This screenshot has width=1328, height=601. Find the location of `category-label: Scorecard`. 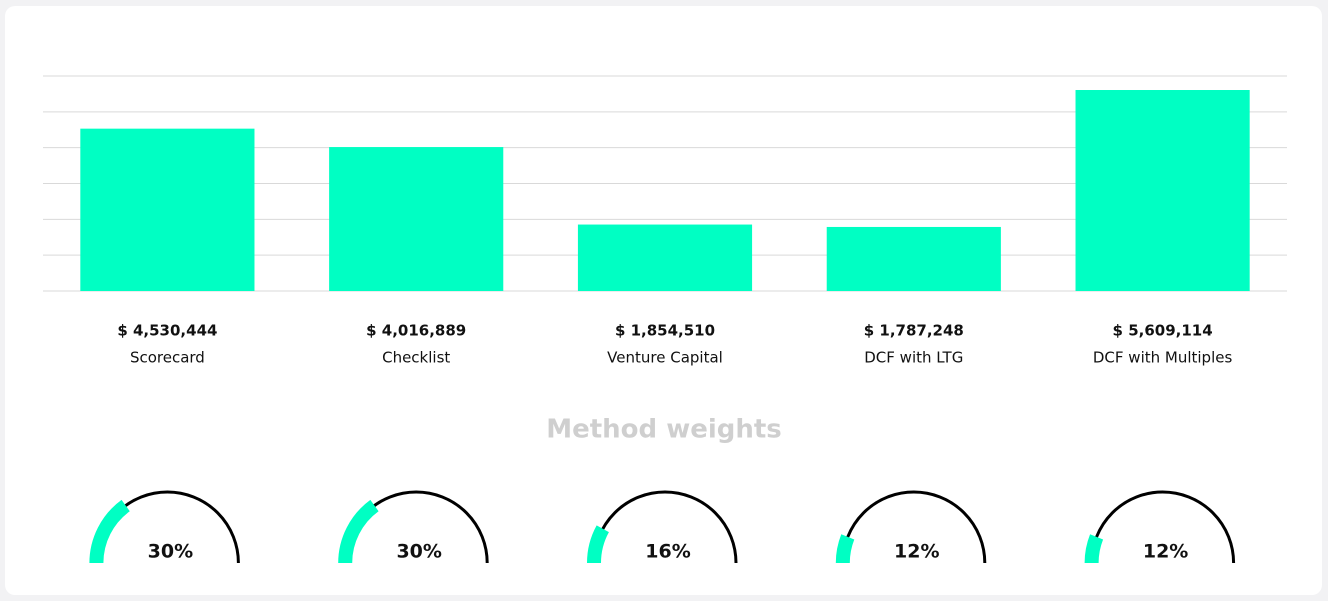

category-label: Scorecard is located at coordinates (167, 358).